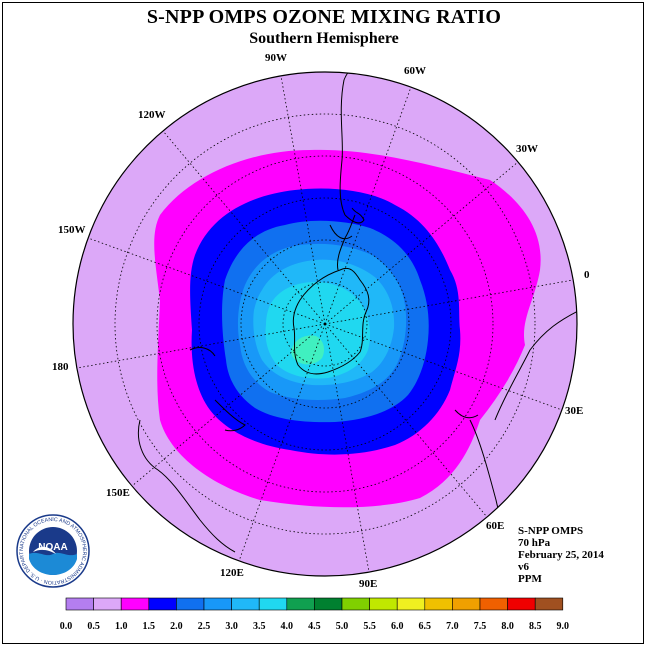 The width and height of the screenshot is (648, 648). Describe the element at coordinates (551, 531) in the screenshot. I see `instrument-label: S-NPP OMPS` at that location.